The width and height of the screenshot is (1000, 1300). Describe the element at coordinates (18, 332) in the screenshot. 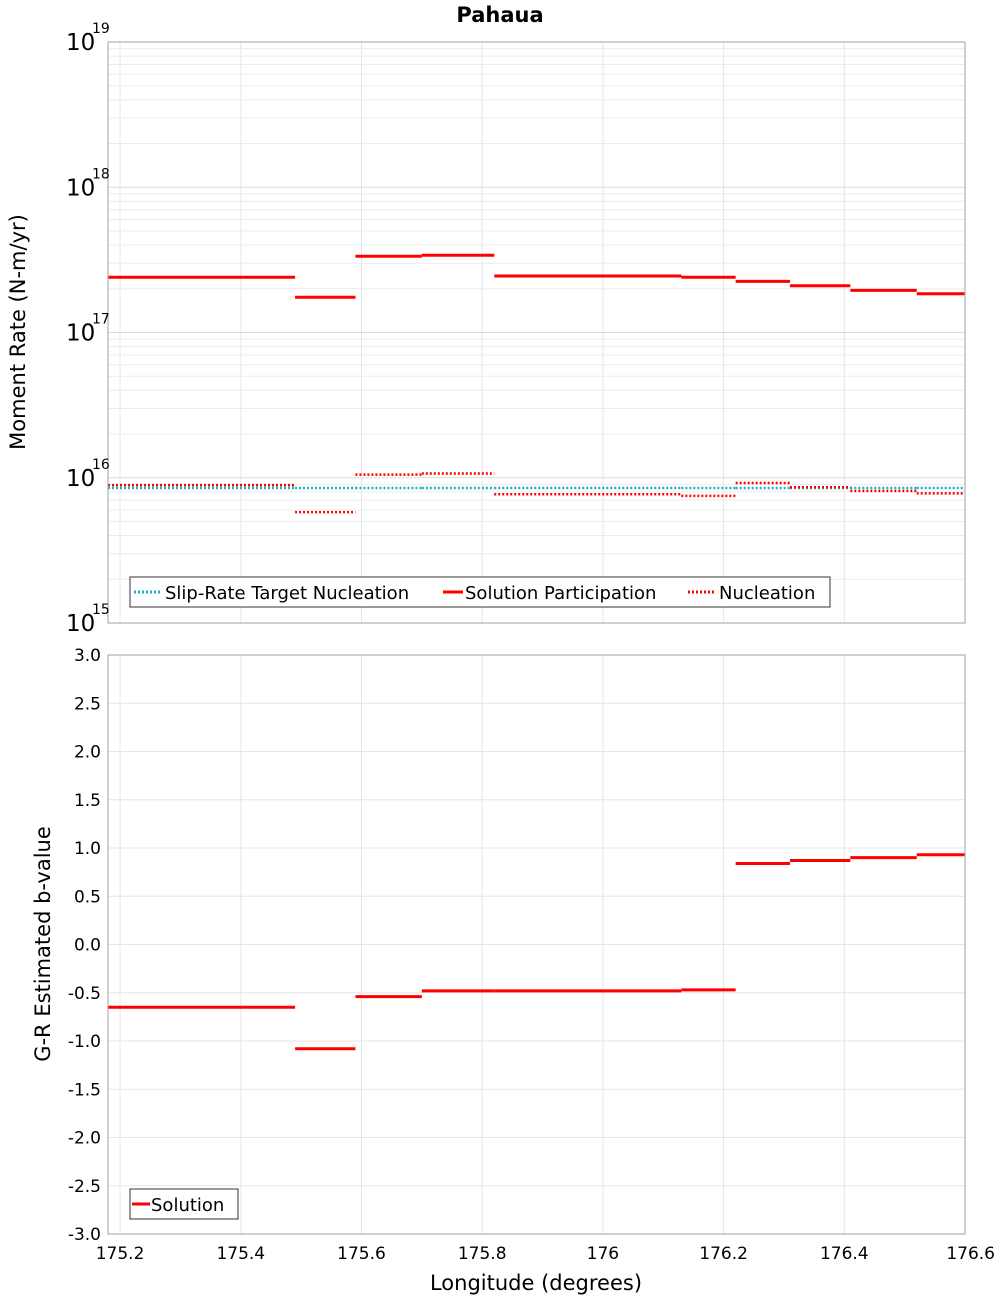

I see `top-y-axis-label: Moment Rate (N-m/yr)` at that location.